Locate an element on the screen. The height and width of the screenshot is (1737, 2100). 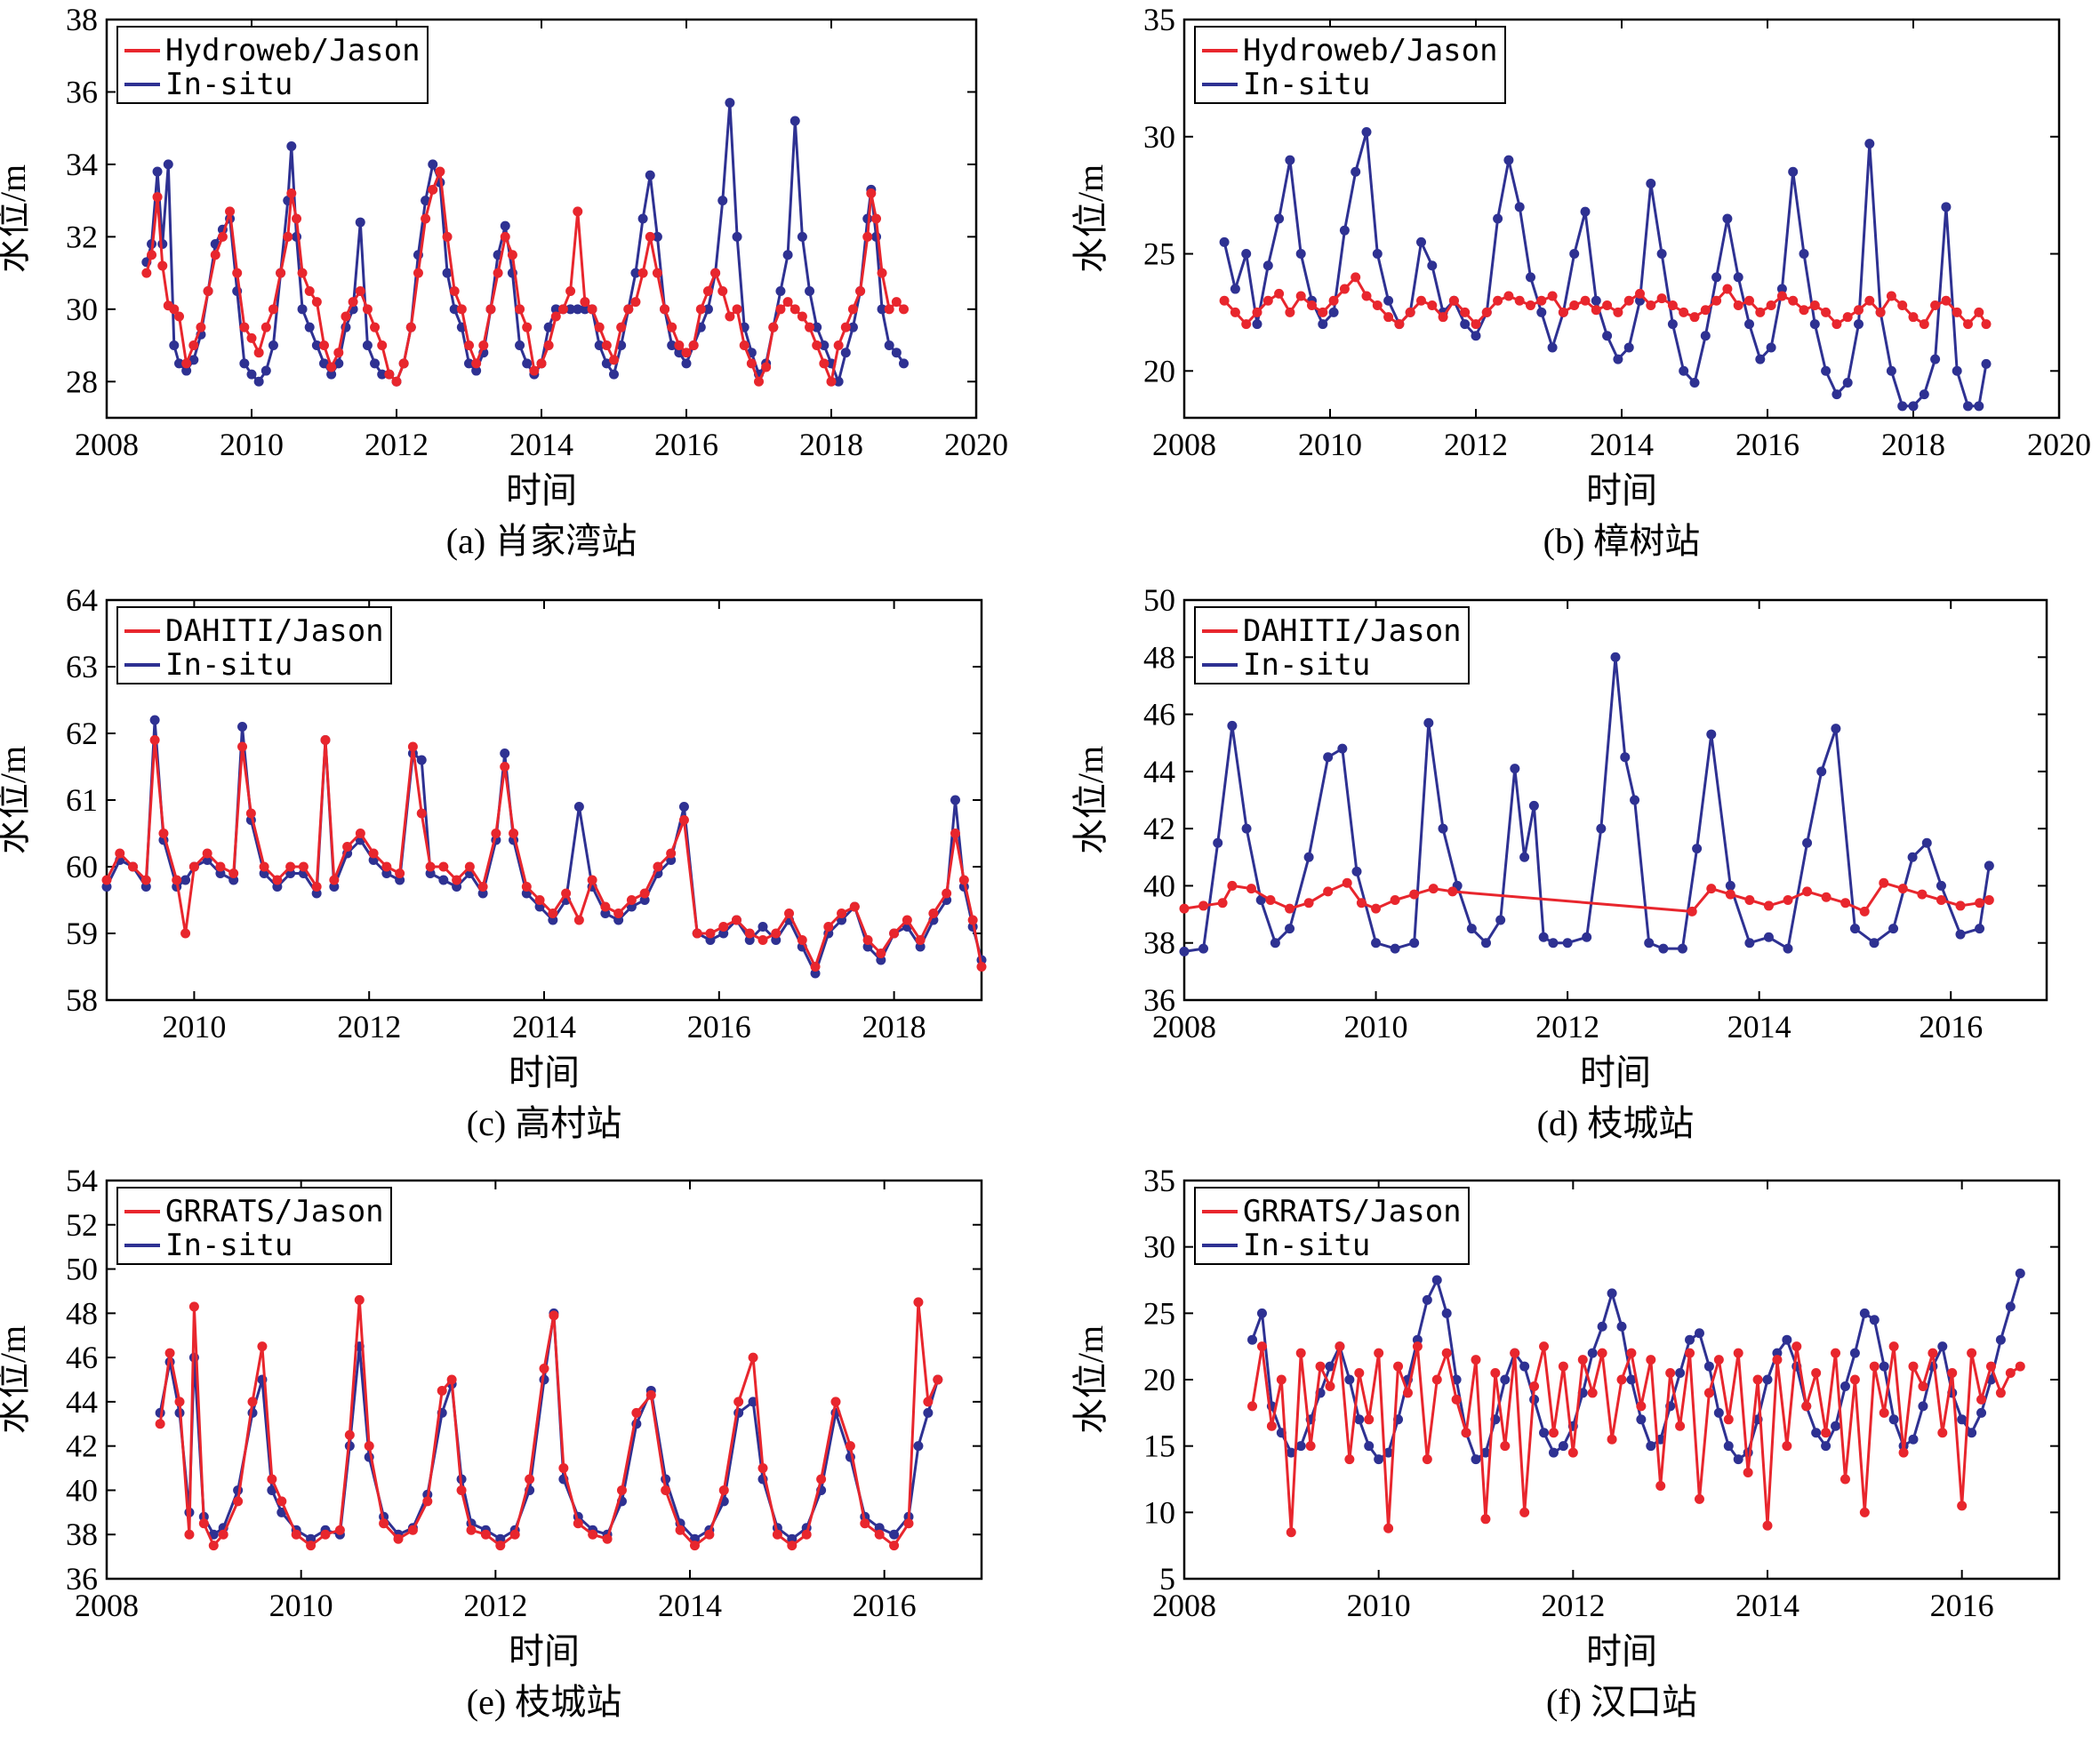
y-tick-label: 30 is located at coordinates (1159, 1247).